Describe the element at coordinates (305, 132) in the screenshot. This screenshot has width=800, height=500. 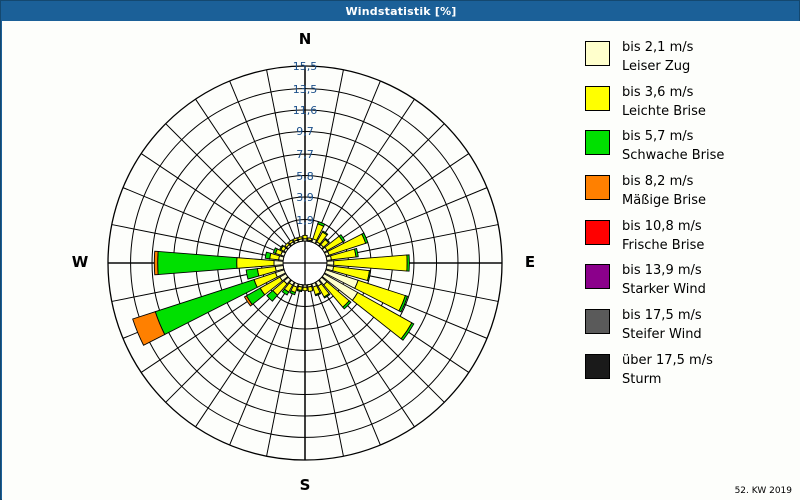
I see `radial-tick-label: 9,7` at that location.